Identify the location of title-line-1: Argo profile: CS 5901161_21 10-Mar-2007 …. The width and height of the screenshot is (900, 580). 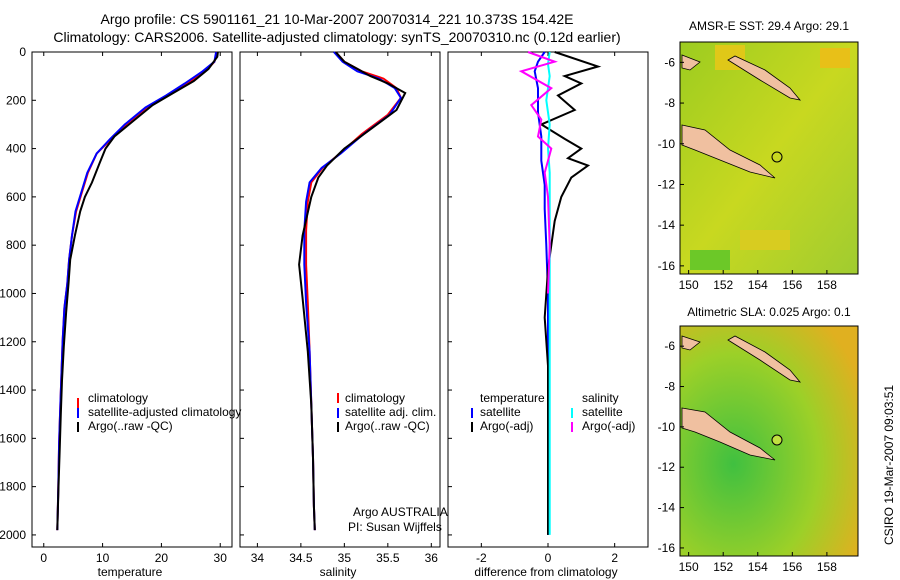
(337, 19).